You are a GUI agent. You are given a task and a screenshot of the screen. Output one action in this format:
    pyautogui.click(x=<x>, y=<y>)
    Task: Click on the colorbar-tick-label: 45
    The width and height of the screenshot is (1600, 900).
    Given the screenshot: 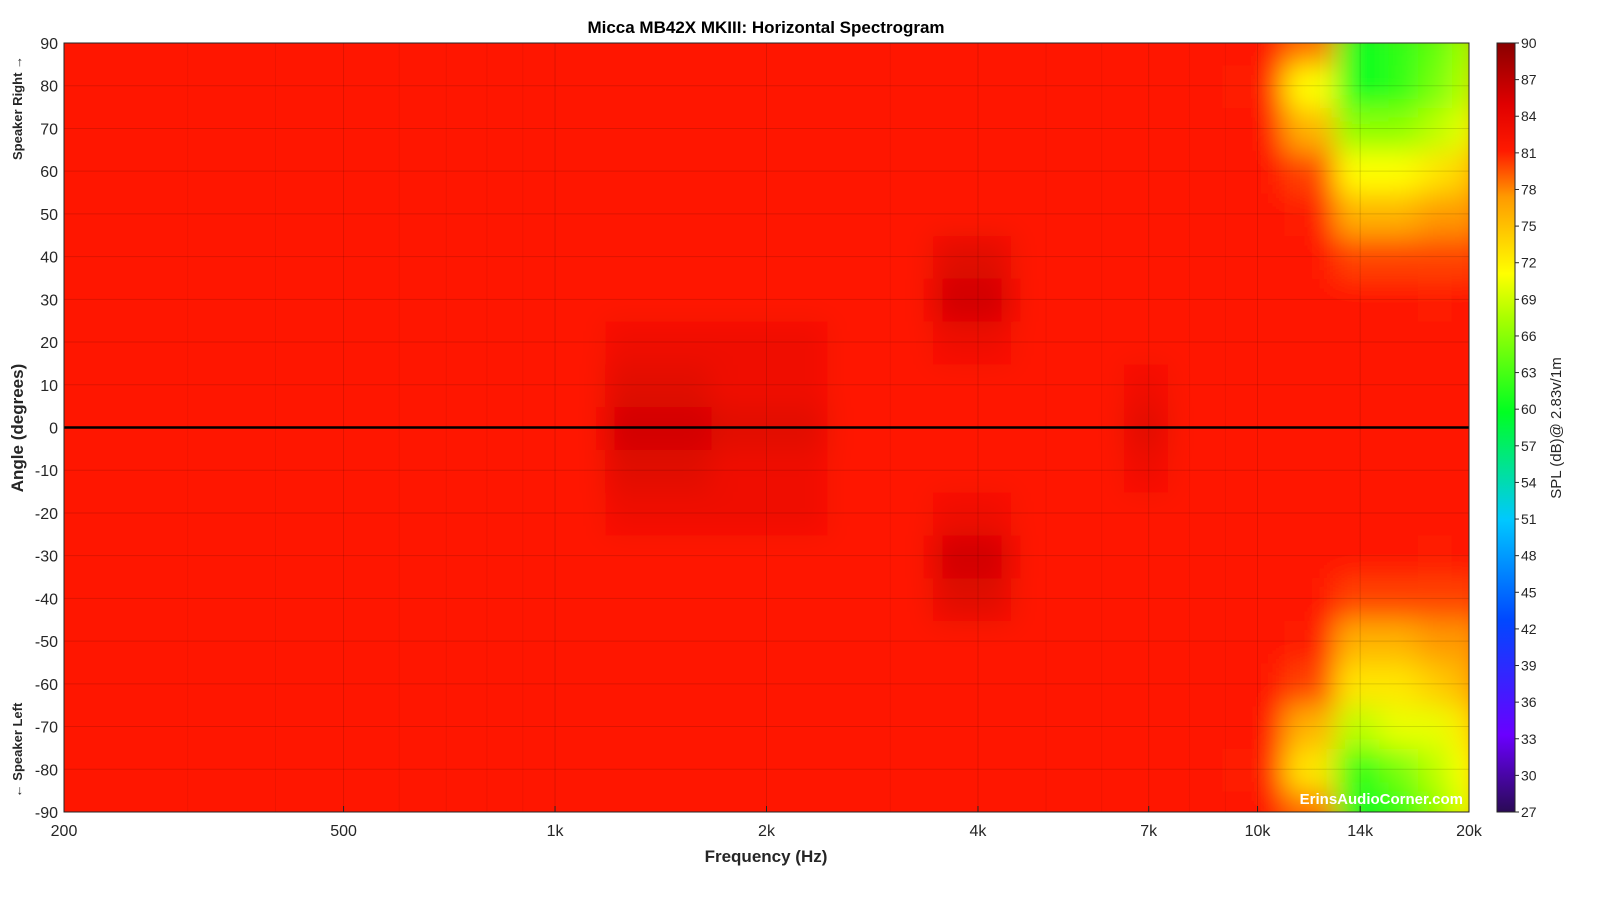 What is the action you would take?
    pyautogui.click(x=1529, y=592)
    